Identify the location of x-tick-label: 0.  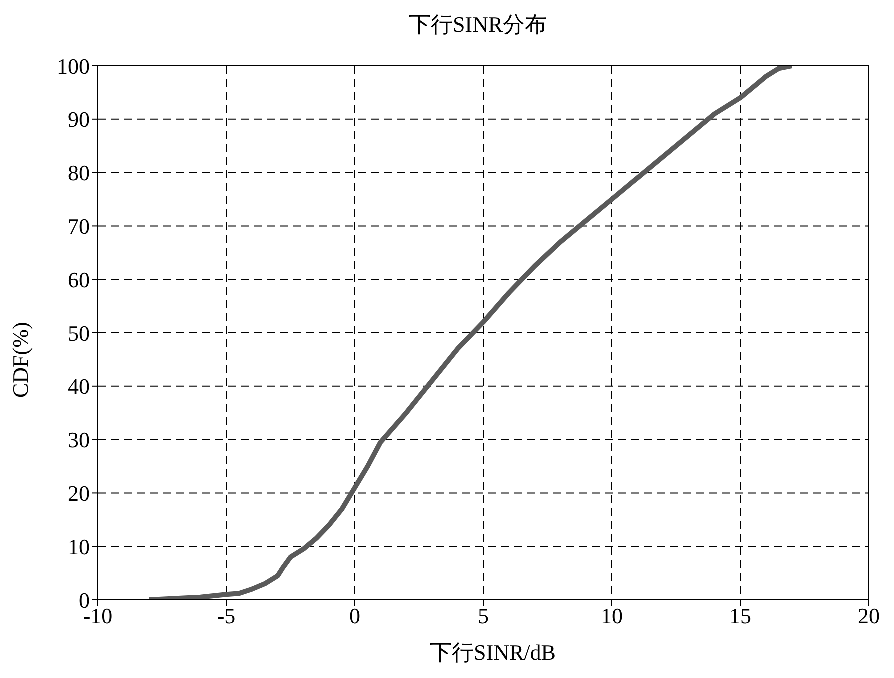
(355, 616).